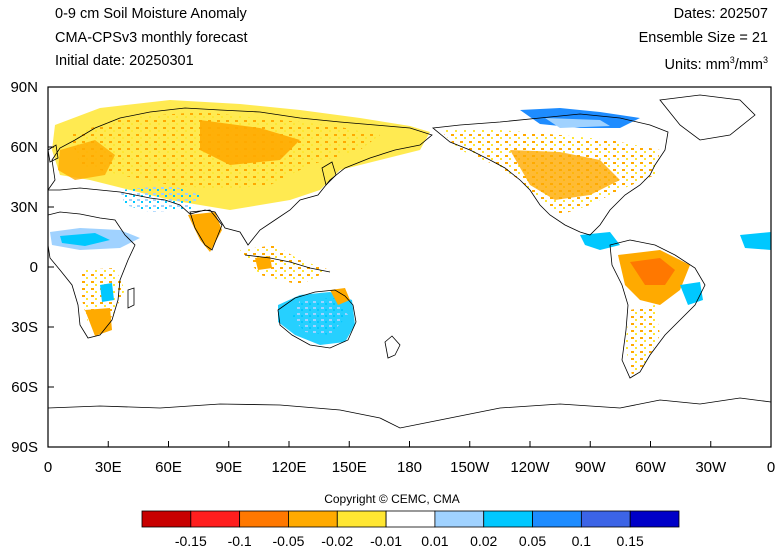 The height and width of the screenshot is (553, 784). Describe the element at coordinates (349, 467) in the screenshot. I see `lon-label: 150E` at that location.